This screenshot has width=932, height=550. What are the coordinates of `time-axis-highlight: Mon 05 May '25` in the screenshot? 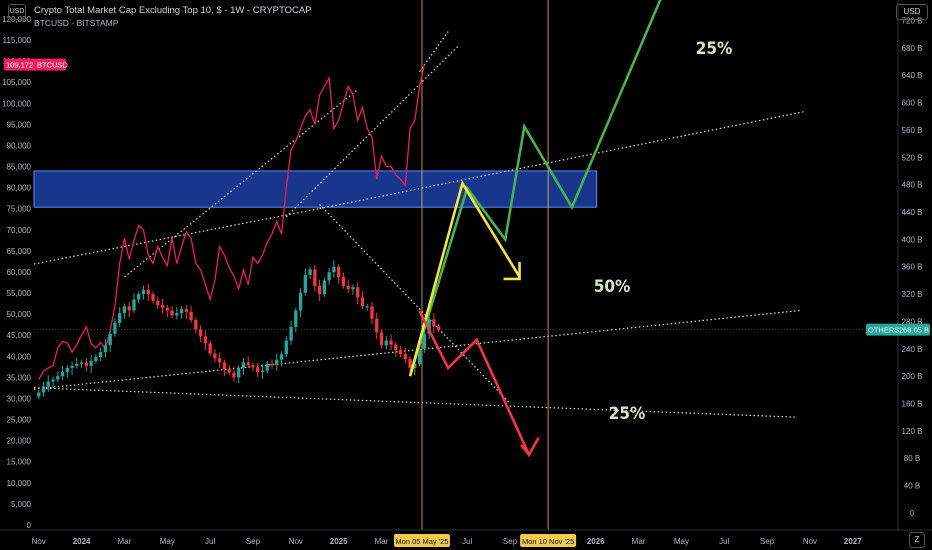 It's located at (421, 540).